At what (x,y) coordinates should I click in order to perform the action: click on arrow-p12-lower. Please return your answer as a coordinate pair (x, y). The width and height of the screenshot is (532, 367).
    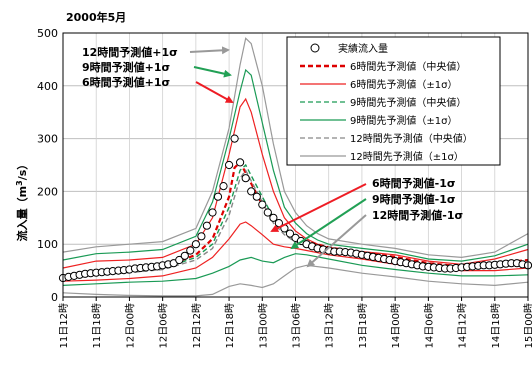
    Looking at the image, I should click on (336, 241).